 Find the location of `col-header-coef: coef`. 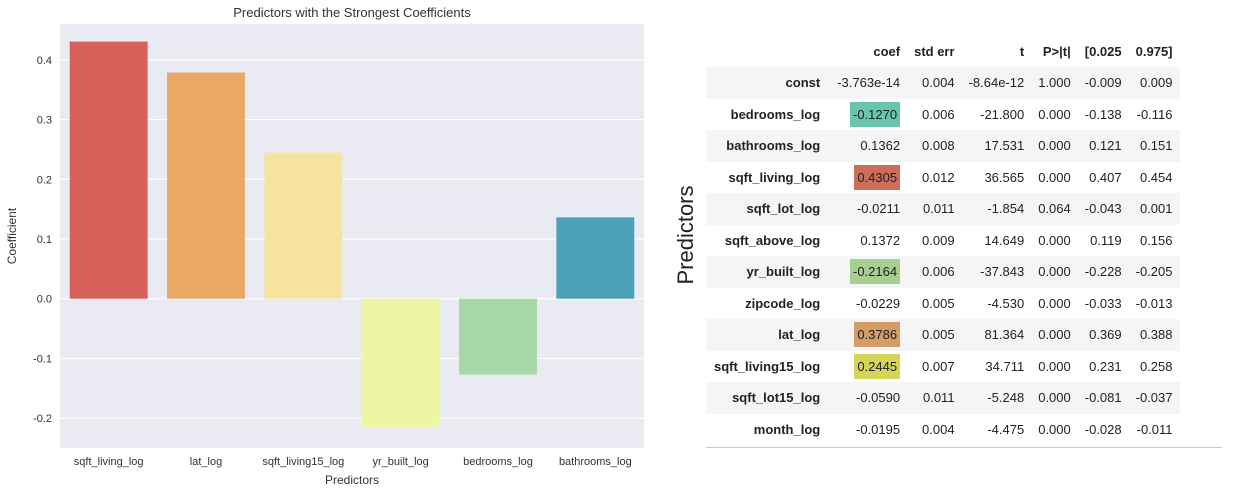

col-header-coef: coef is located at coordinates (887, 51).